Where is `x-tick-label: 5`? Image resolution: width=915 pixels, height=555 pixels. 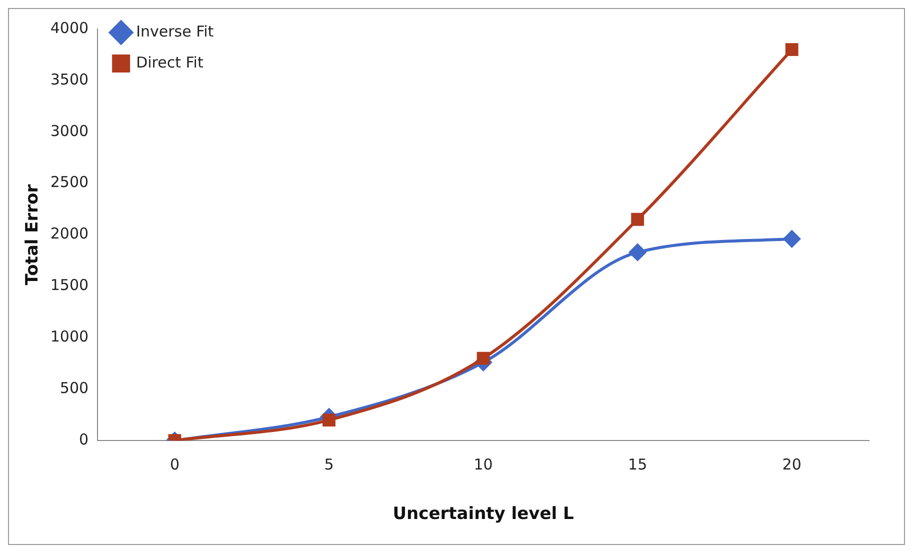 x-tick-label: 5 is located at coordinates (329, 464).